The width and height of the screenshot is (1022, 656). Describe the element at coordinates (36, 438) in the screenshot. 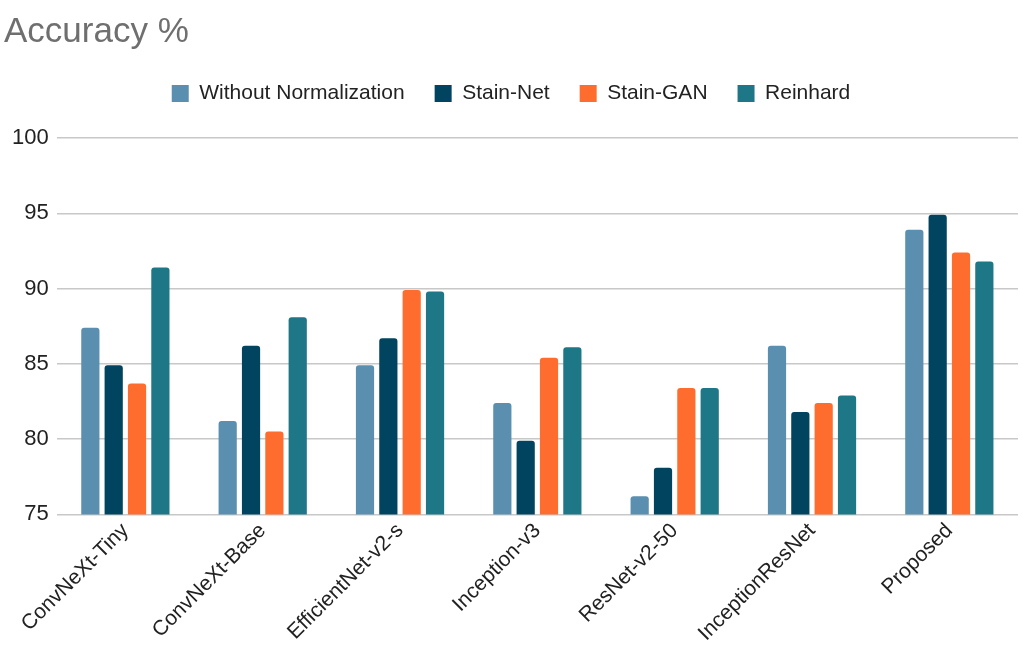

I see `y-tick-label: 80` at that location.